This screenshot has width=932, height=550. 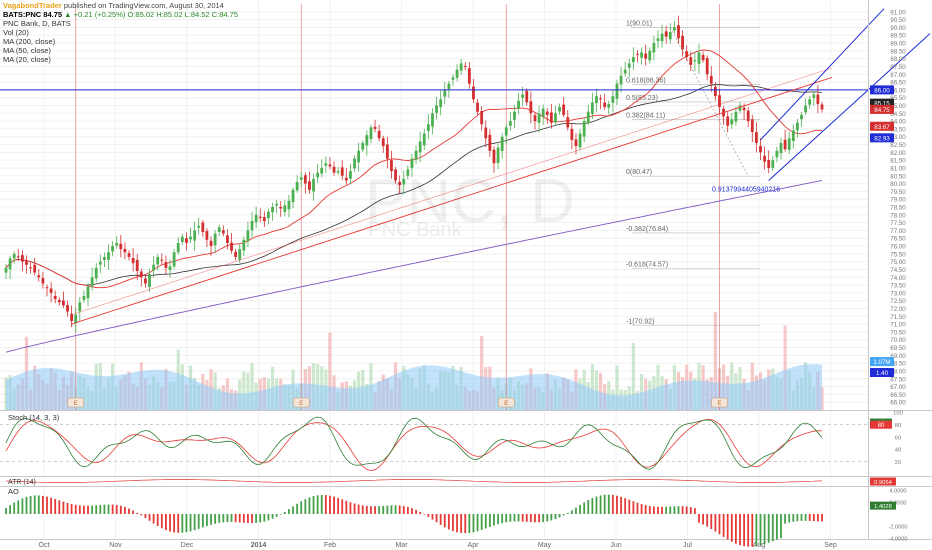 What do you see at coordinates (883, 483) in the screenshot?
I see `atr-tag-label: 0.9054` at bounding box center [883, 483].